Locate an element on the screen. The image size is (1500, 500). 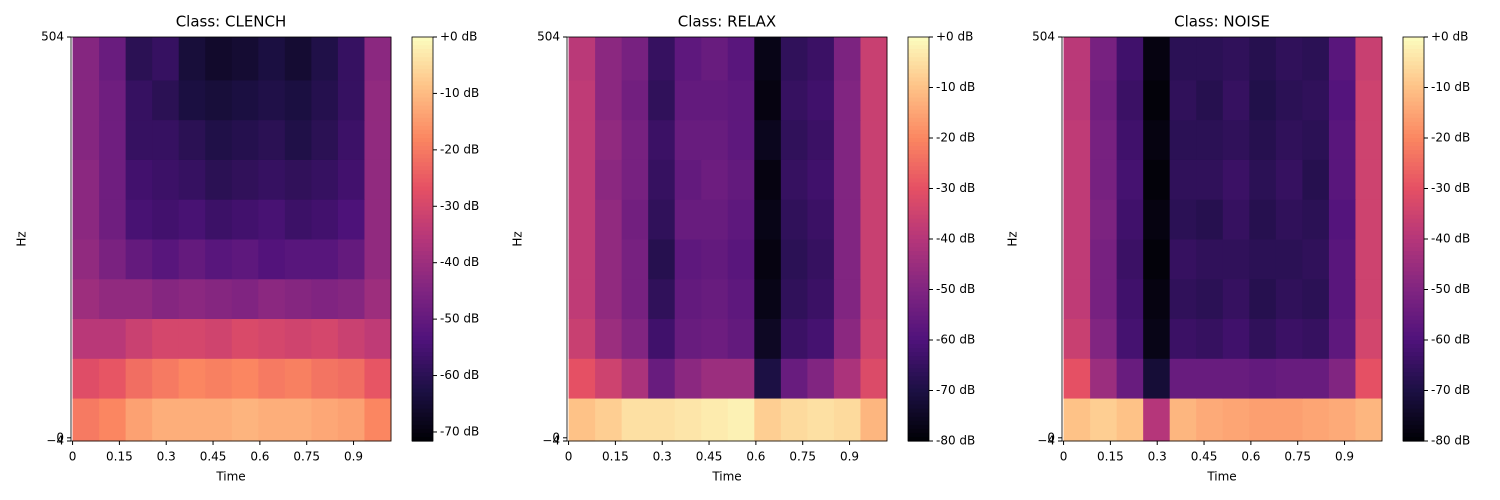
x-tick-label: 0.9 is located at coordinates (353, 457).